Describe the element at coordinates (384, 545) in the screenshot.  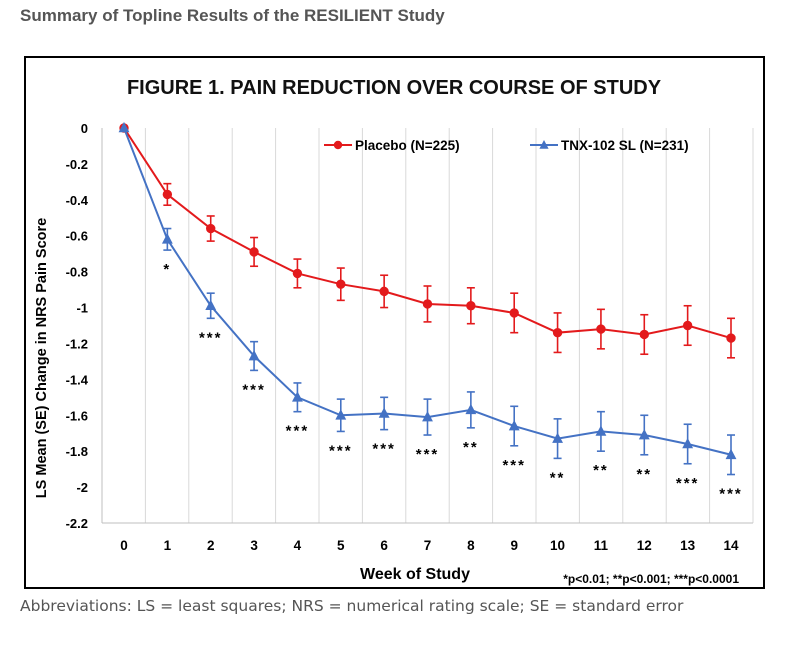
I see `x-tick-label: 6` at that location.